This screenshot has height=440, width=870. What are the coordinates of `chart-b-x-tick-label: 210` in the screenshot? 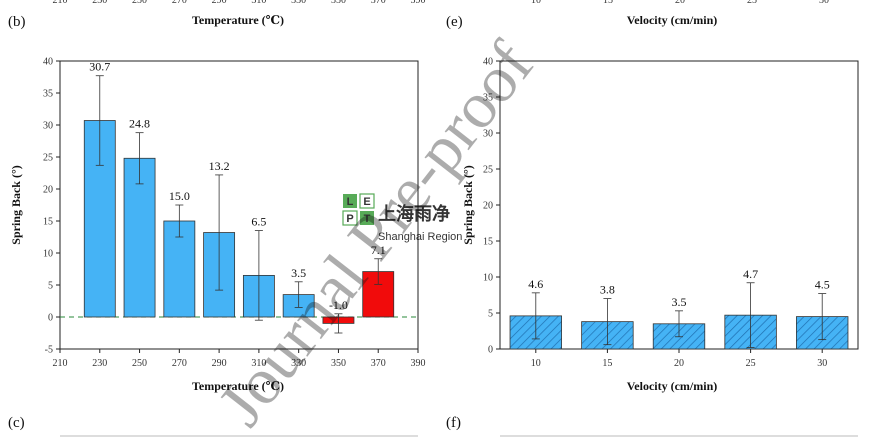 It's located at (60, 363).